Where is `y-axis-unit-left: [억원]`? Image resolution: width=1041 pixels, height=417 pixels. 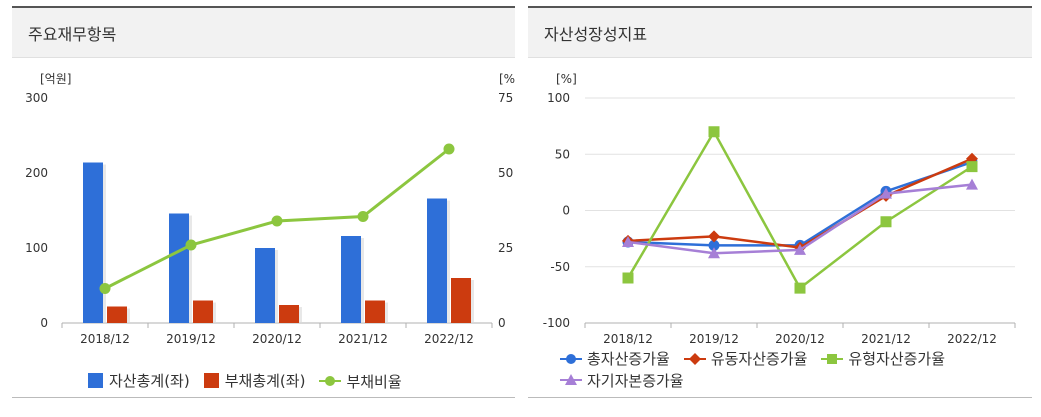
y-axis-unit-left: [억원] is located at coordinates (55, 79).